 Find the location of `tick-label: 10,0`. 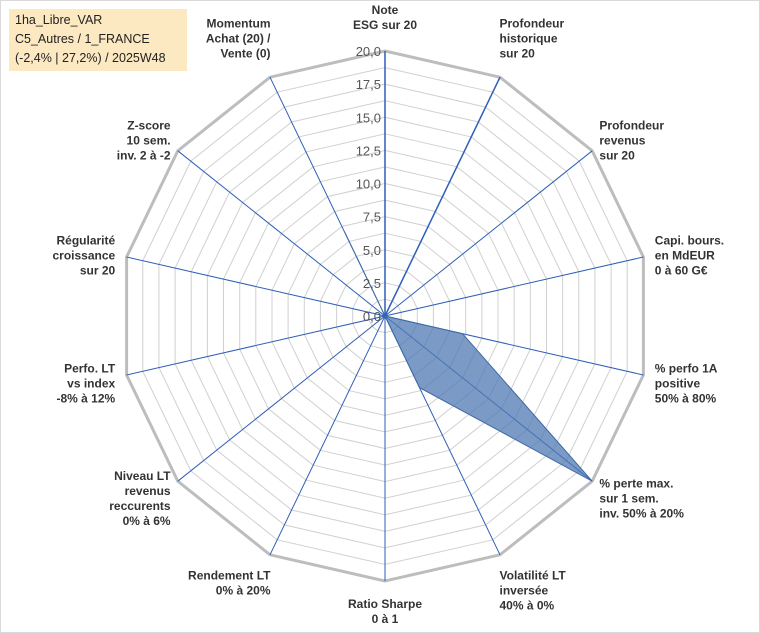

tick-label: 10,0 is located at coordinates (368, 184).